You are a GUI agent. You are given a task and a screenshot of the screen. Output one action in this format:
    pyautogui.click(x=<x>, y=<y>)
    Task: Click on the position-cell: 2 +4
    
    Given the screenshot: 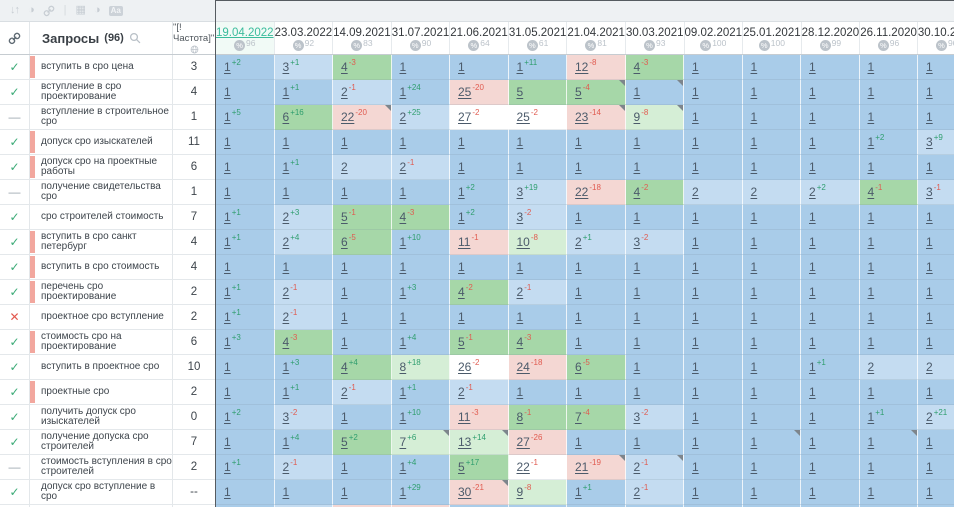 What is the action you would take?
    pyautogui.click(x=303, y=242)
    